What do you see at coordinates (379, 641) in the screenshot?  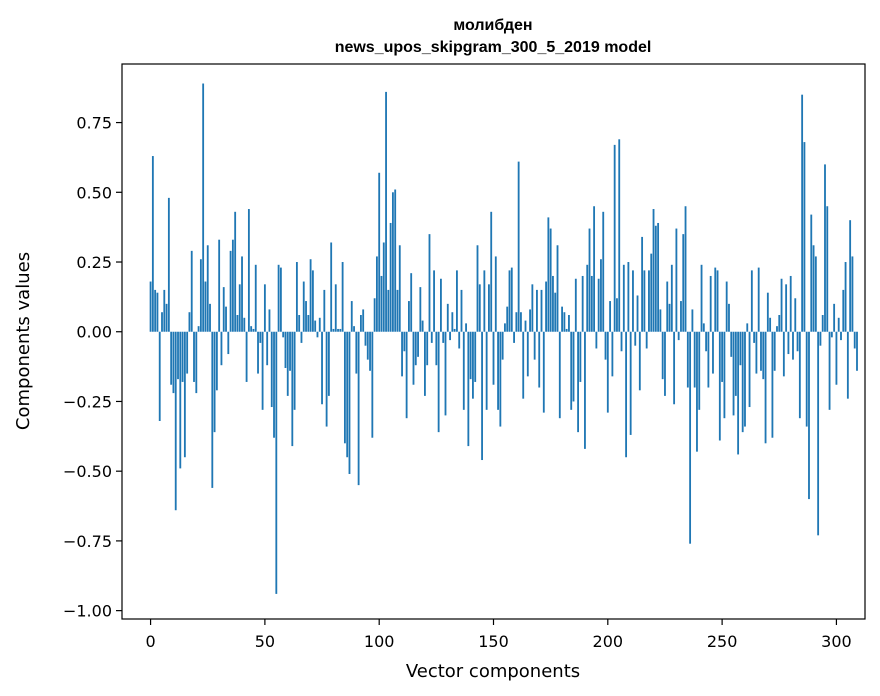 I see `x-tick-label: 100` at bounding box center [379, 641].